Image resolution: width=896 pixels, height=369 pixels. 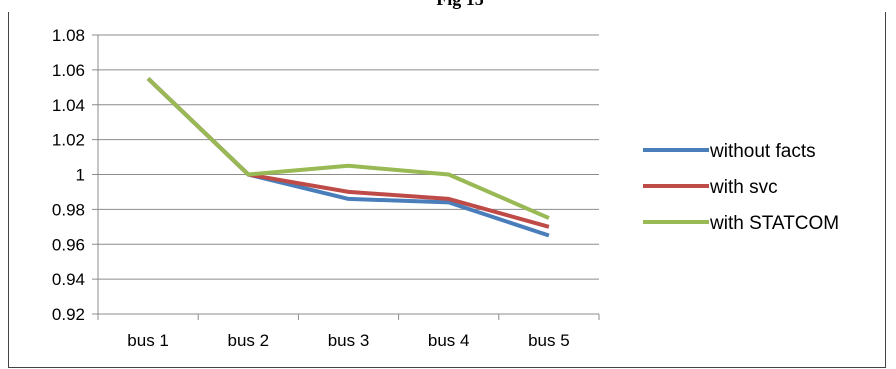 What do you see at coordinates (80, 175) in the screenshot?
I see `y-tick-label: 1` at bounding box center [80, 175].